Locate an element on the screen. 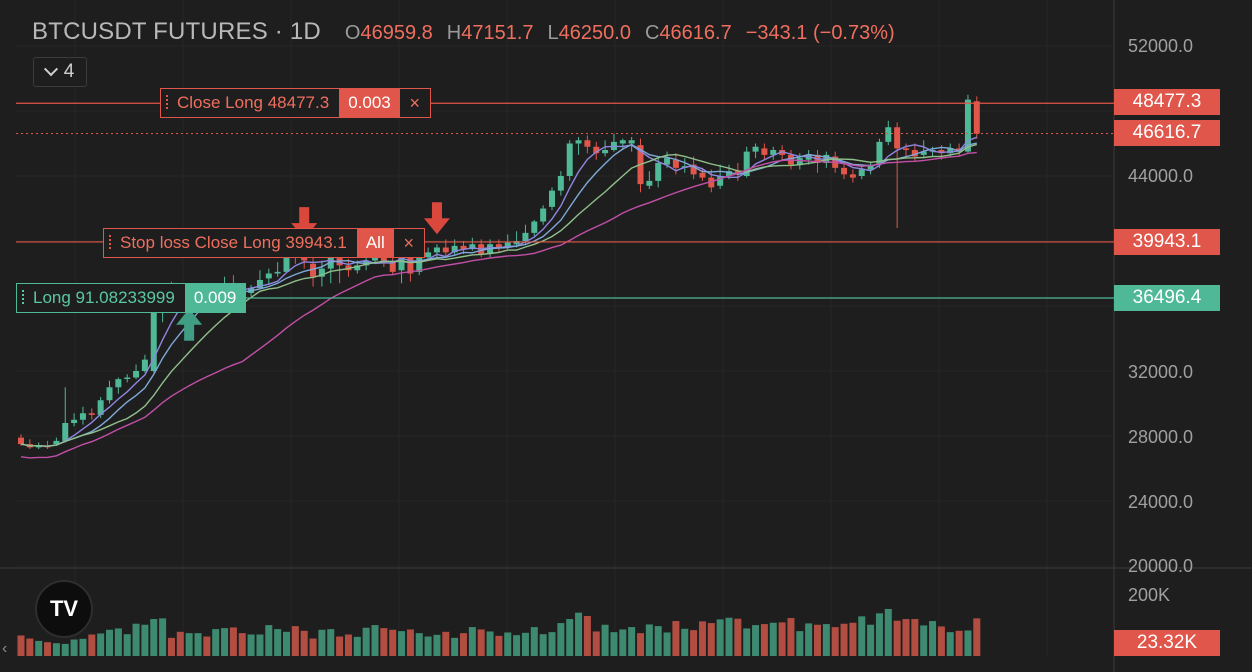  stop-loss-order: Stop loss Close Long 39943.1 All × is located at coordinates (264, 243).